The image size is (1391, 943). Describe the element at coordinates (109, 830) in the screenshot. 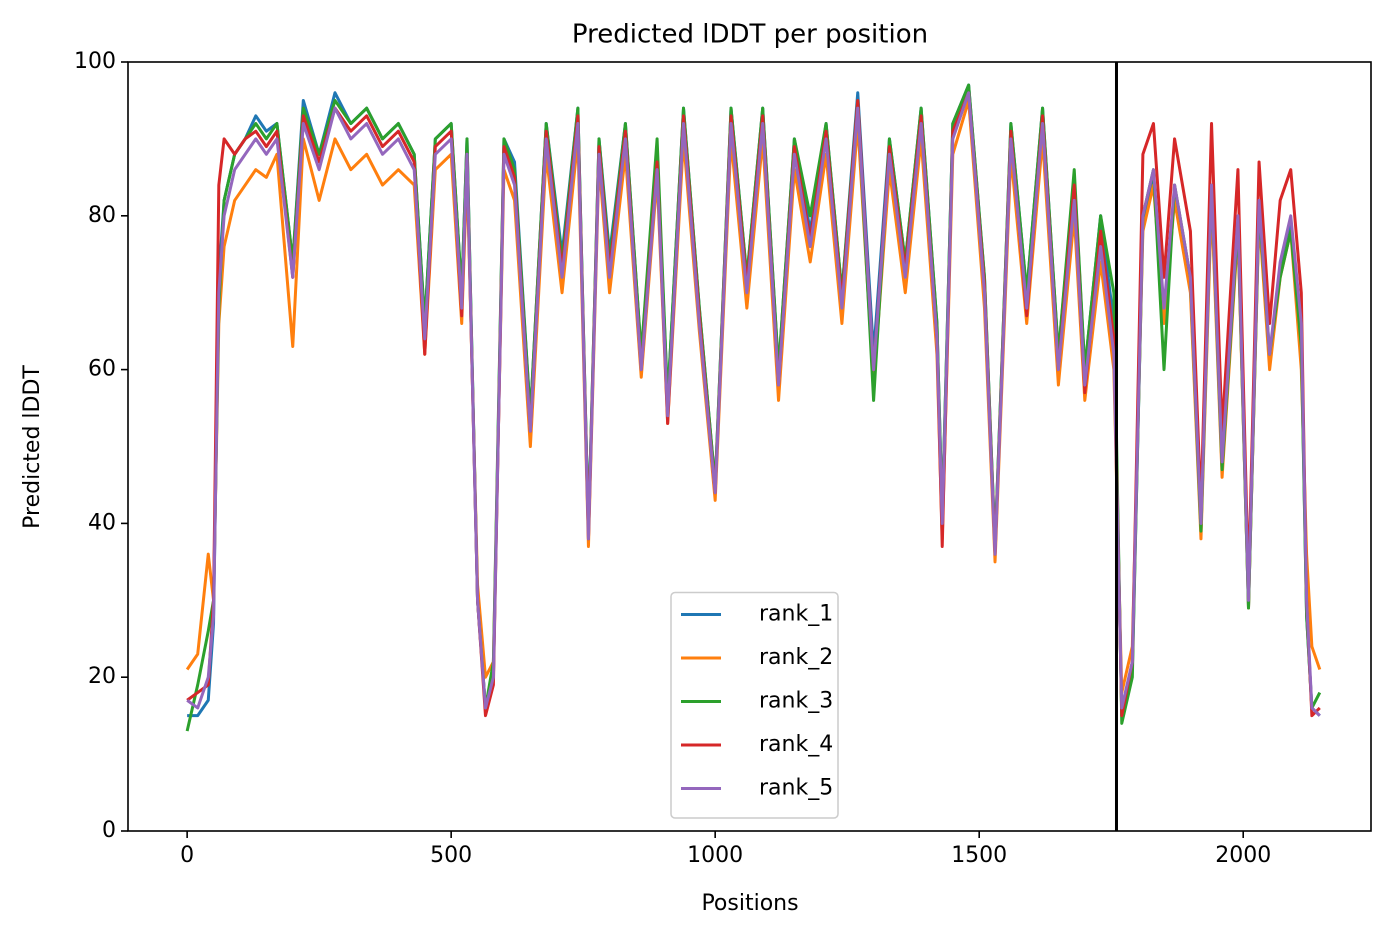

I see `y-tick-label: 0` at that location.